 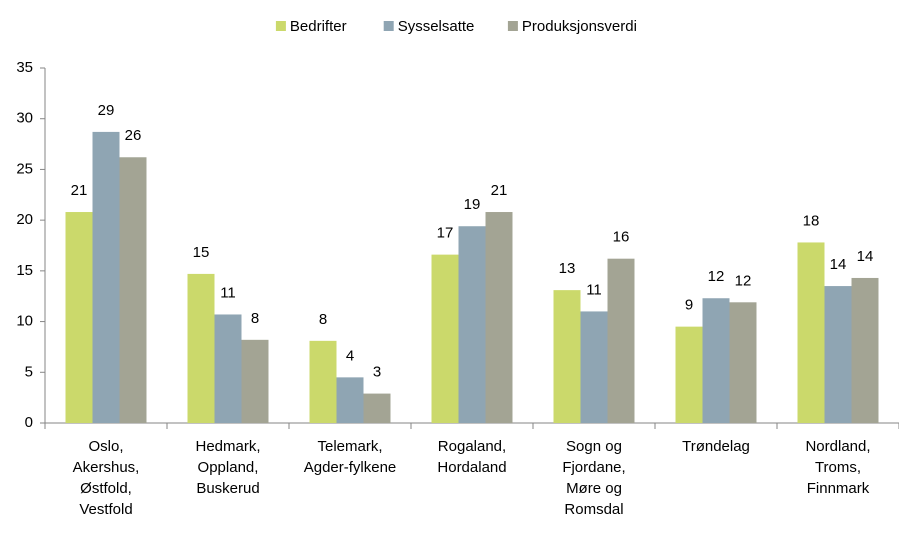 What do you see at coordinates (24, 168) in the screenshot?
I see `y-tick-label: 25` at bounding box center [24, 168].